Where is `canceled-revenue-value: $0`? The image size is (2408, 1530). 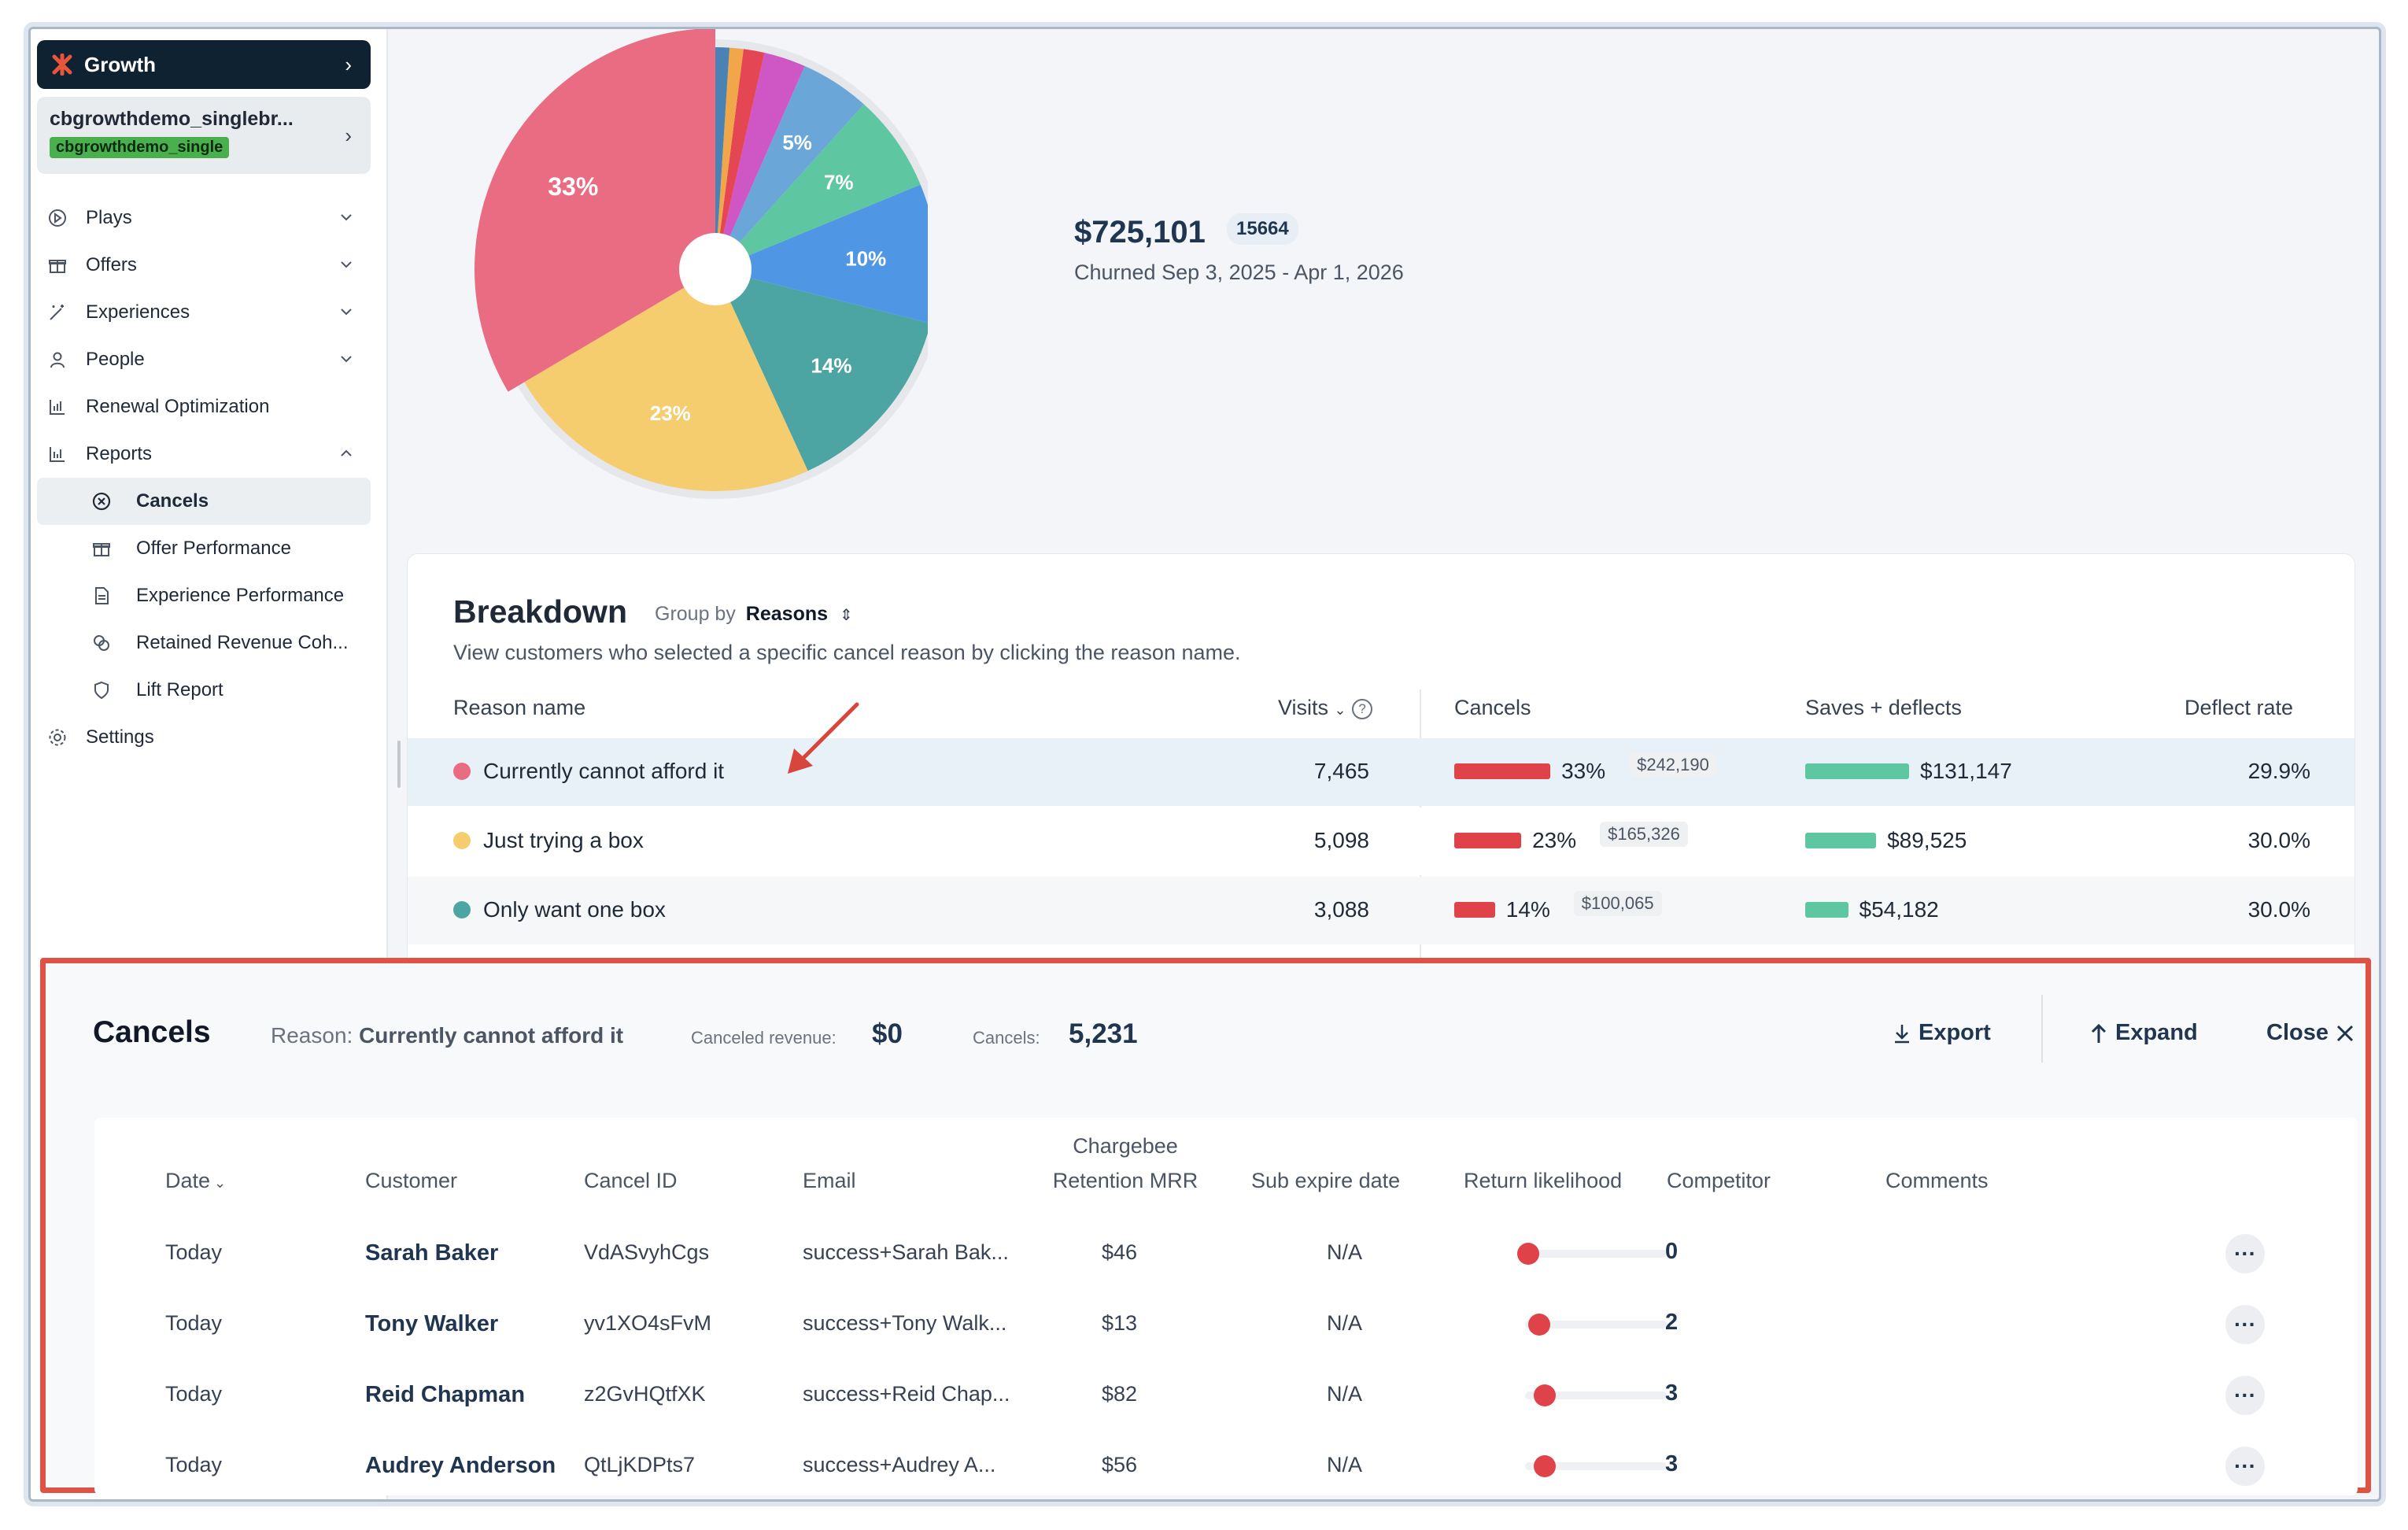
canceled-revenue-value: $0 is located at coordinates (887, 1033).